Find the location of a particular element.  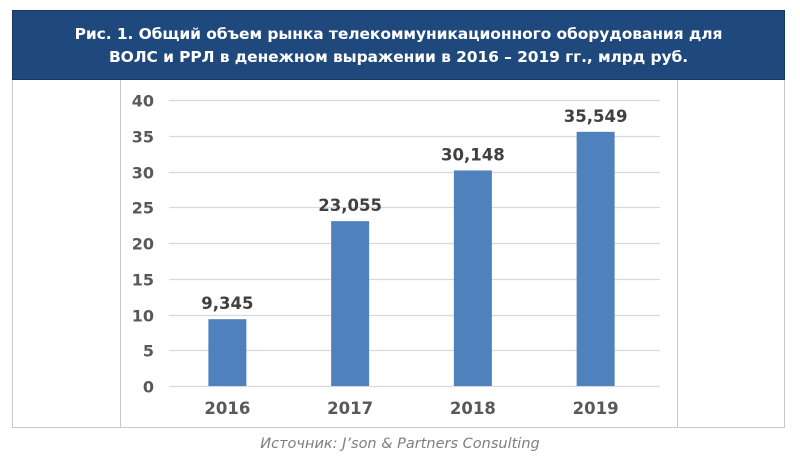

y-tick-label: 20 is located at coordinates (143, 244).